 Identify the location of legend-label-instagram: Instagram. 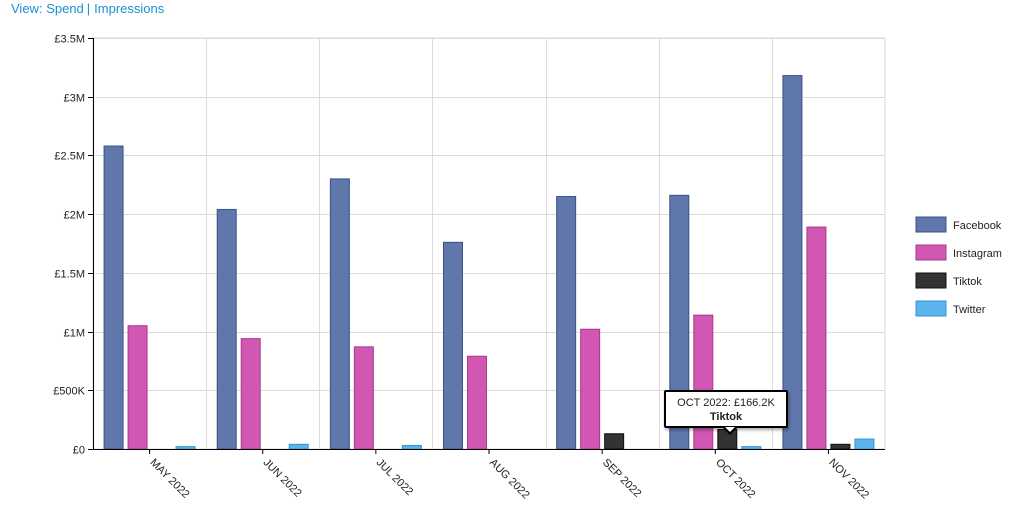
(977, 254).